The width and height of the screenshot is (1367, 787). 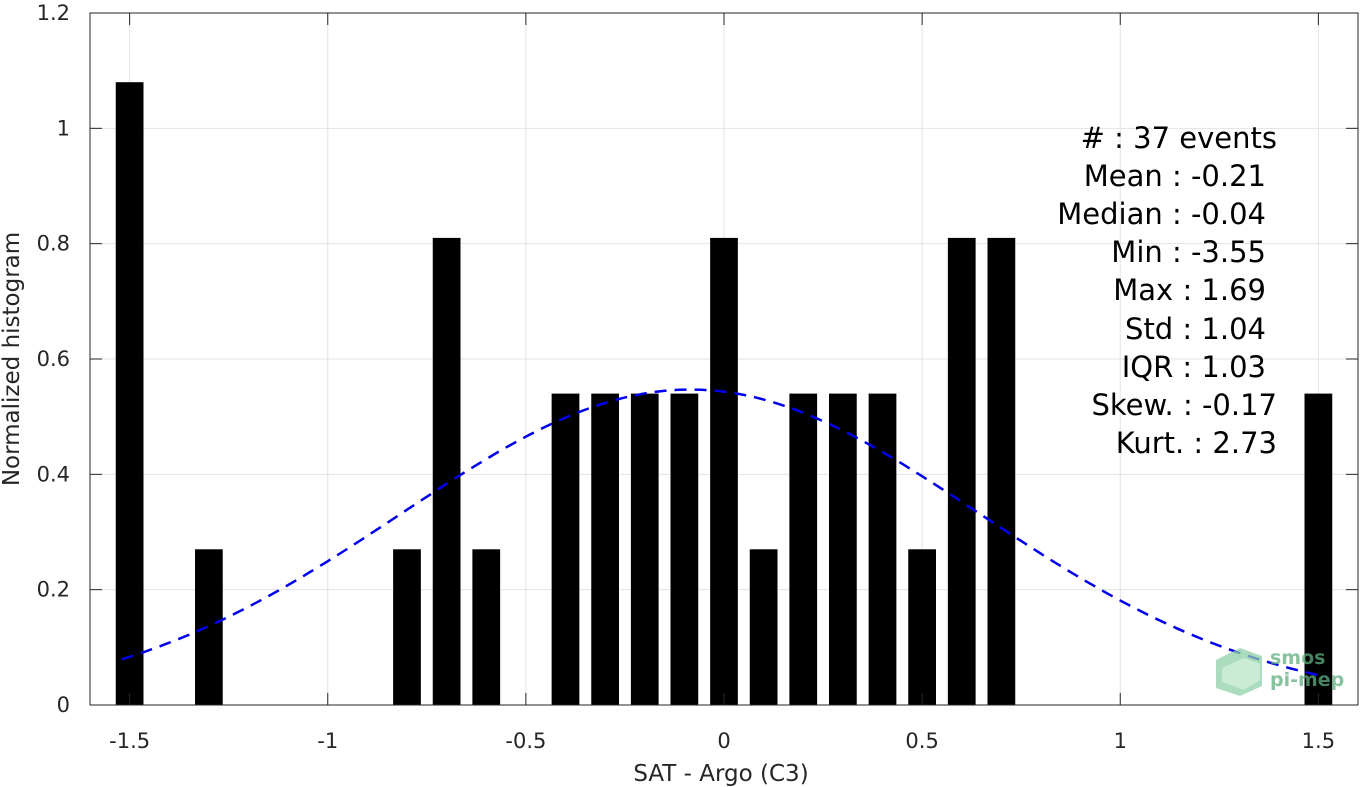 What do you see at coordinates (1161, 214) in the screenshot?
I see `stat-median: Median : -0.04` at bounding box center [1161, 214].